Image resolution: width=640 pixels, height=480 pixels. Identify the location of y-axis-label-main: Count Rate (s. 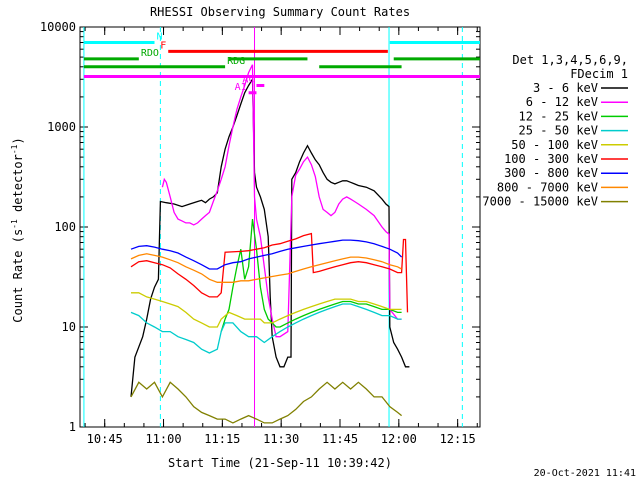
(18, 276).